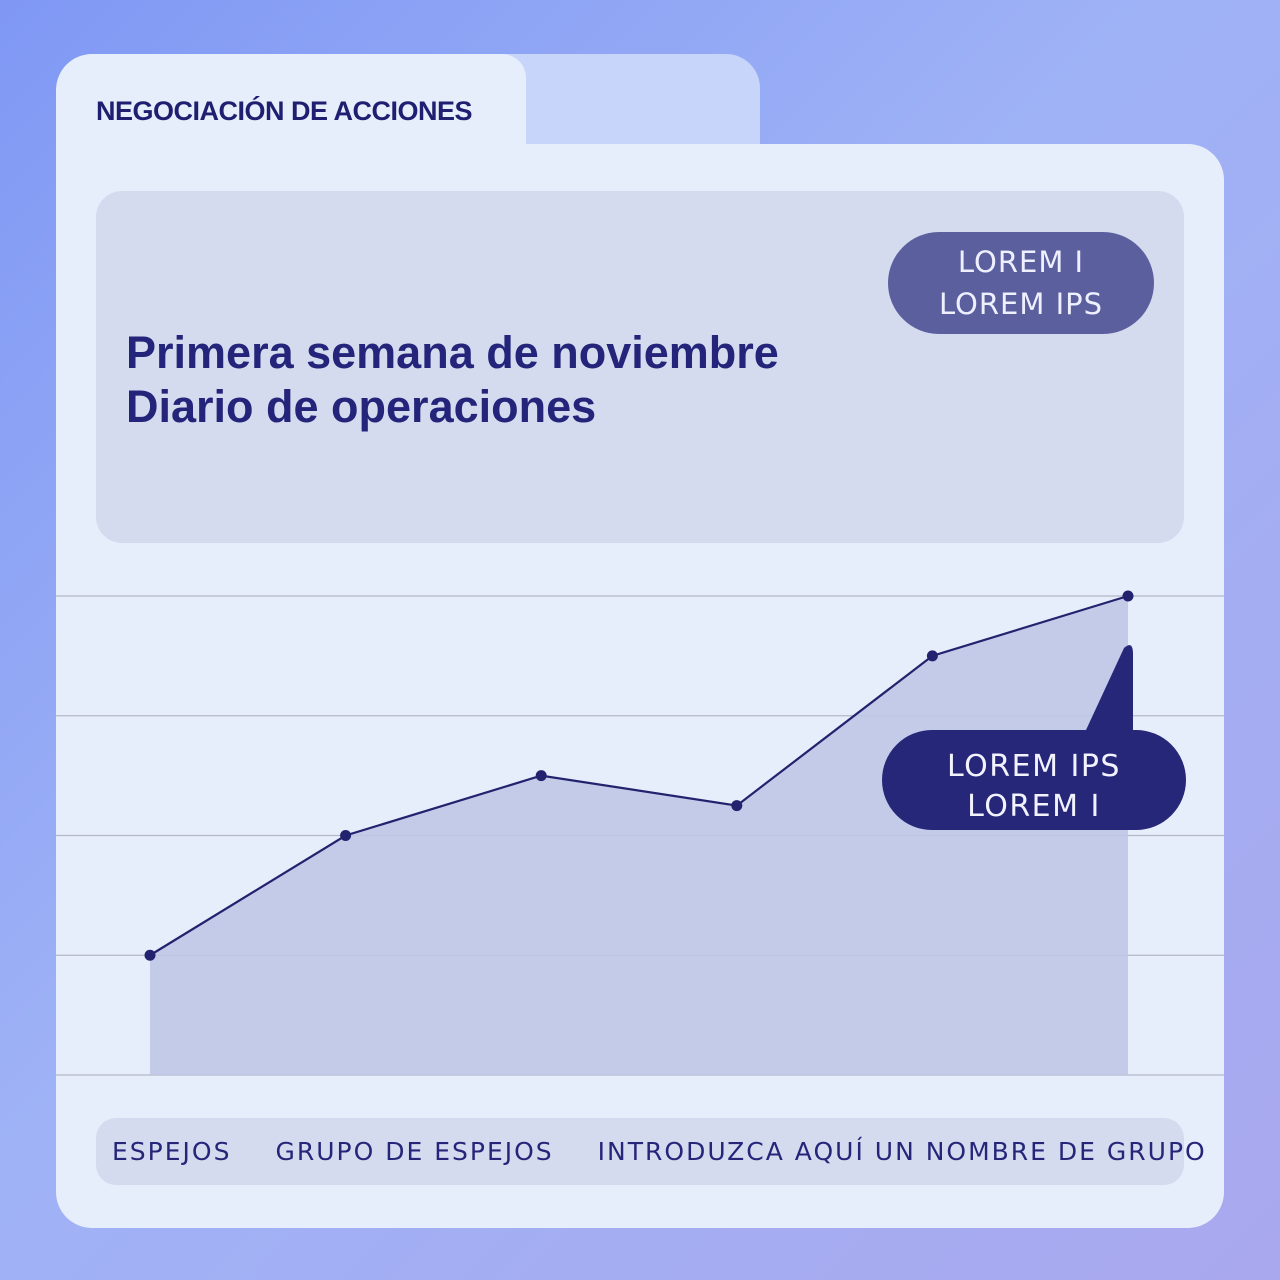 The height and width of the screenshot is (1280, 1280). I want to click on chart-callout: LOREM IPS LOREM I, so click(1034, 737).